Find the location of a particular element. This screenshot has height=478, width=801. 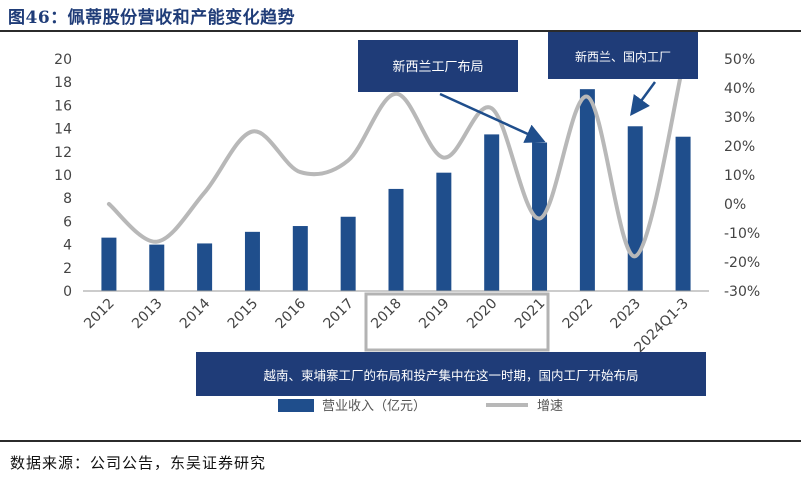

annotation-vn-kh-text: 越南、柬埔寨工厂的布局和投产集中在这一时期，国内工厂开始布局 is located at coordinates (450, 375).